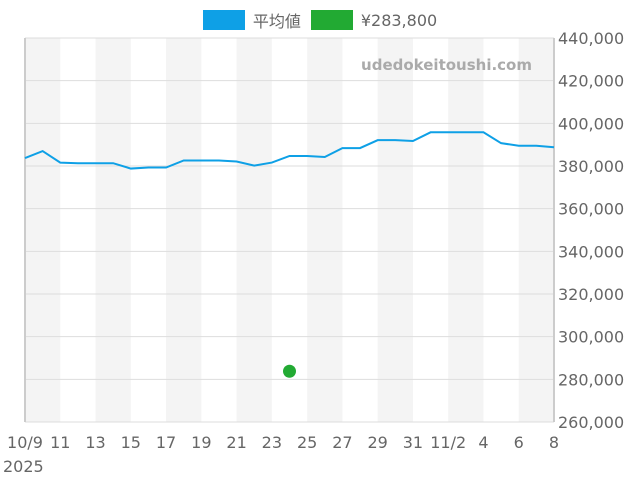 The image size is (640, 480). I want to click on x-tick-label: 19, so click(201, 442).